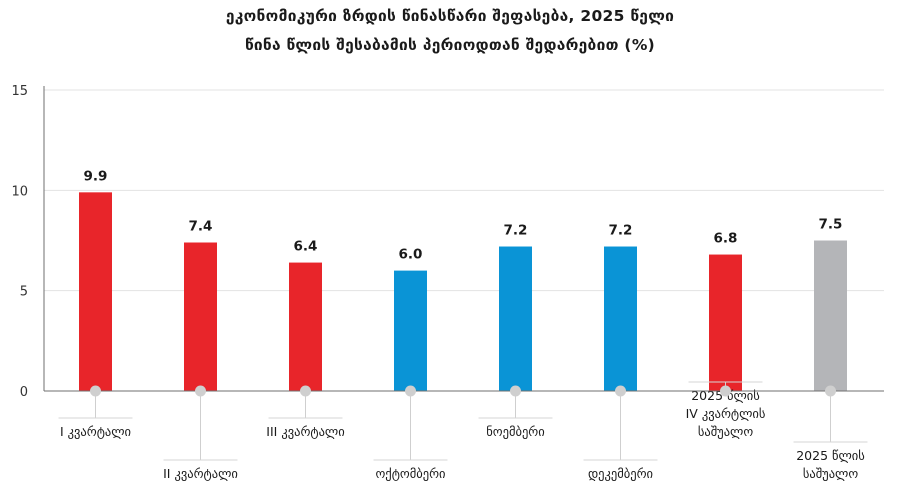  What do you see at coordinates (24, 292) in the screenshot?
I see `y-tick-label: 5` at bounding box center [24, 292].